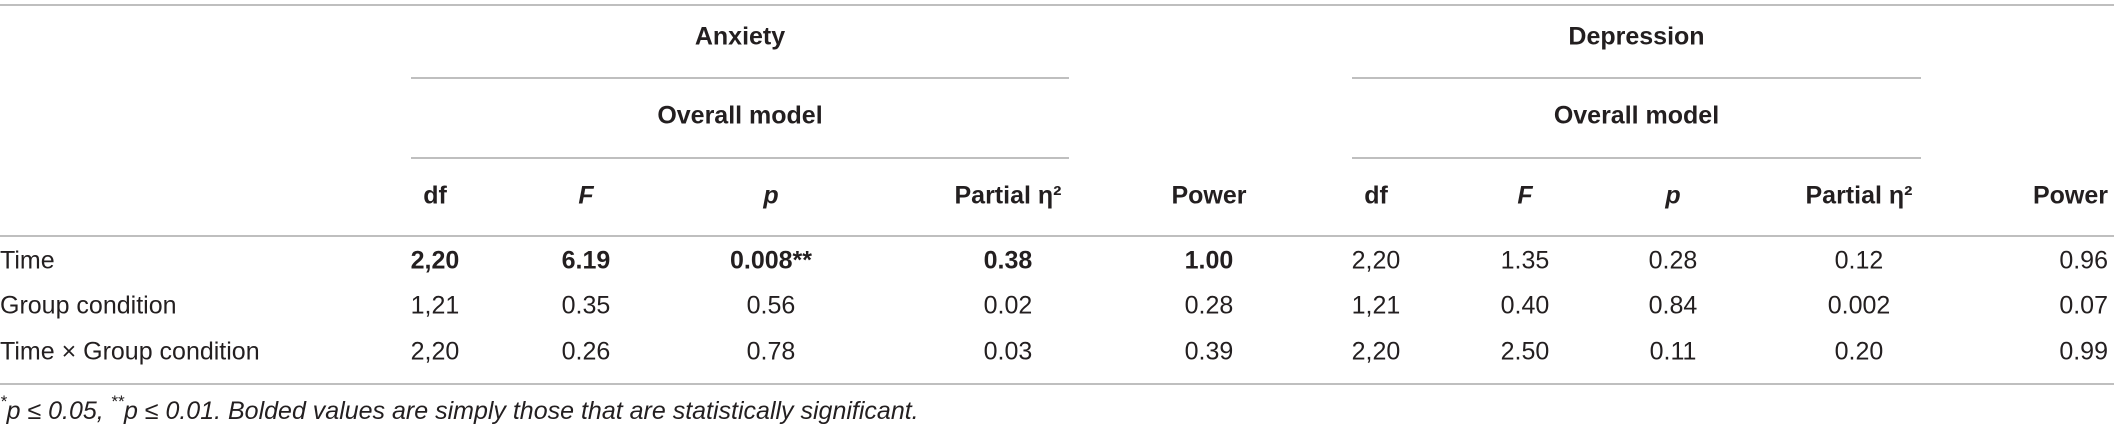 The height and width of the screenshot is (433, 2114). Describe the element at coordinates (1209, 261) in the screenshot. I see `cell: 1.00` at that location.